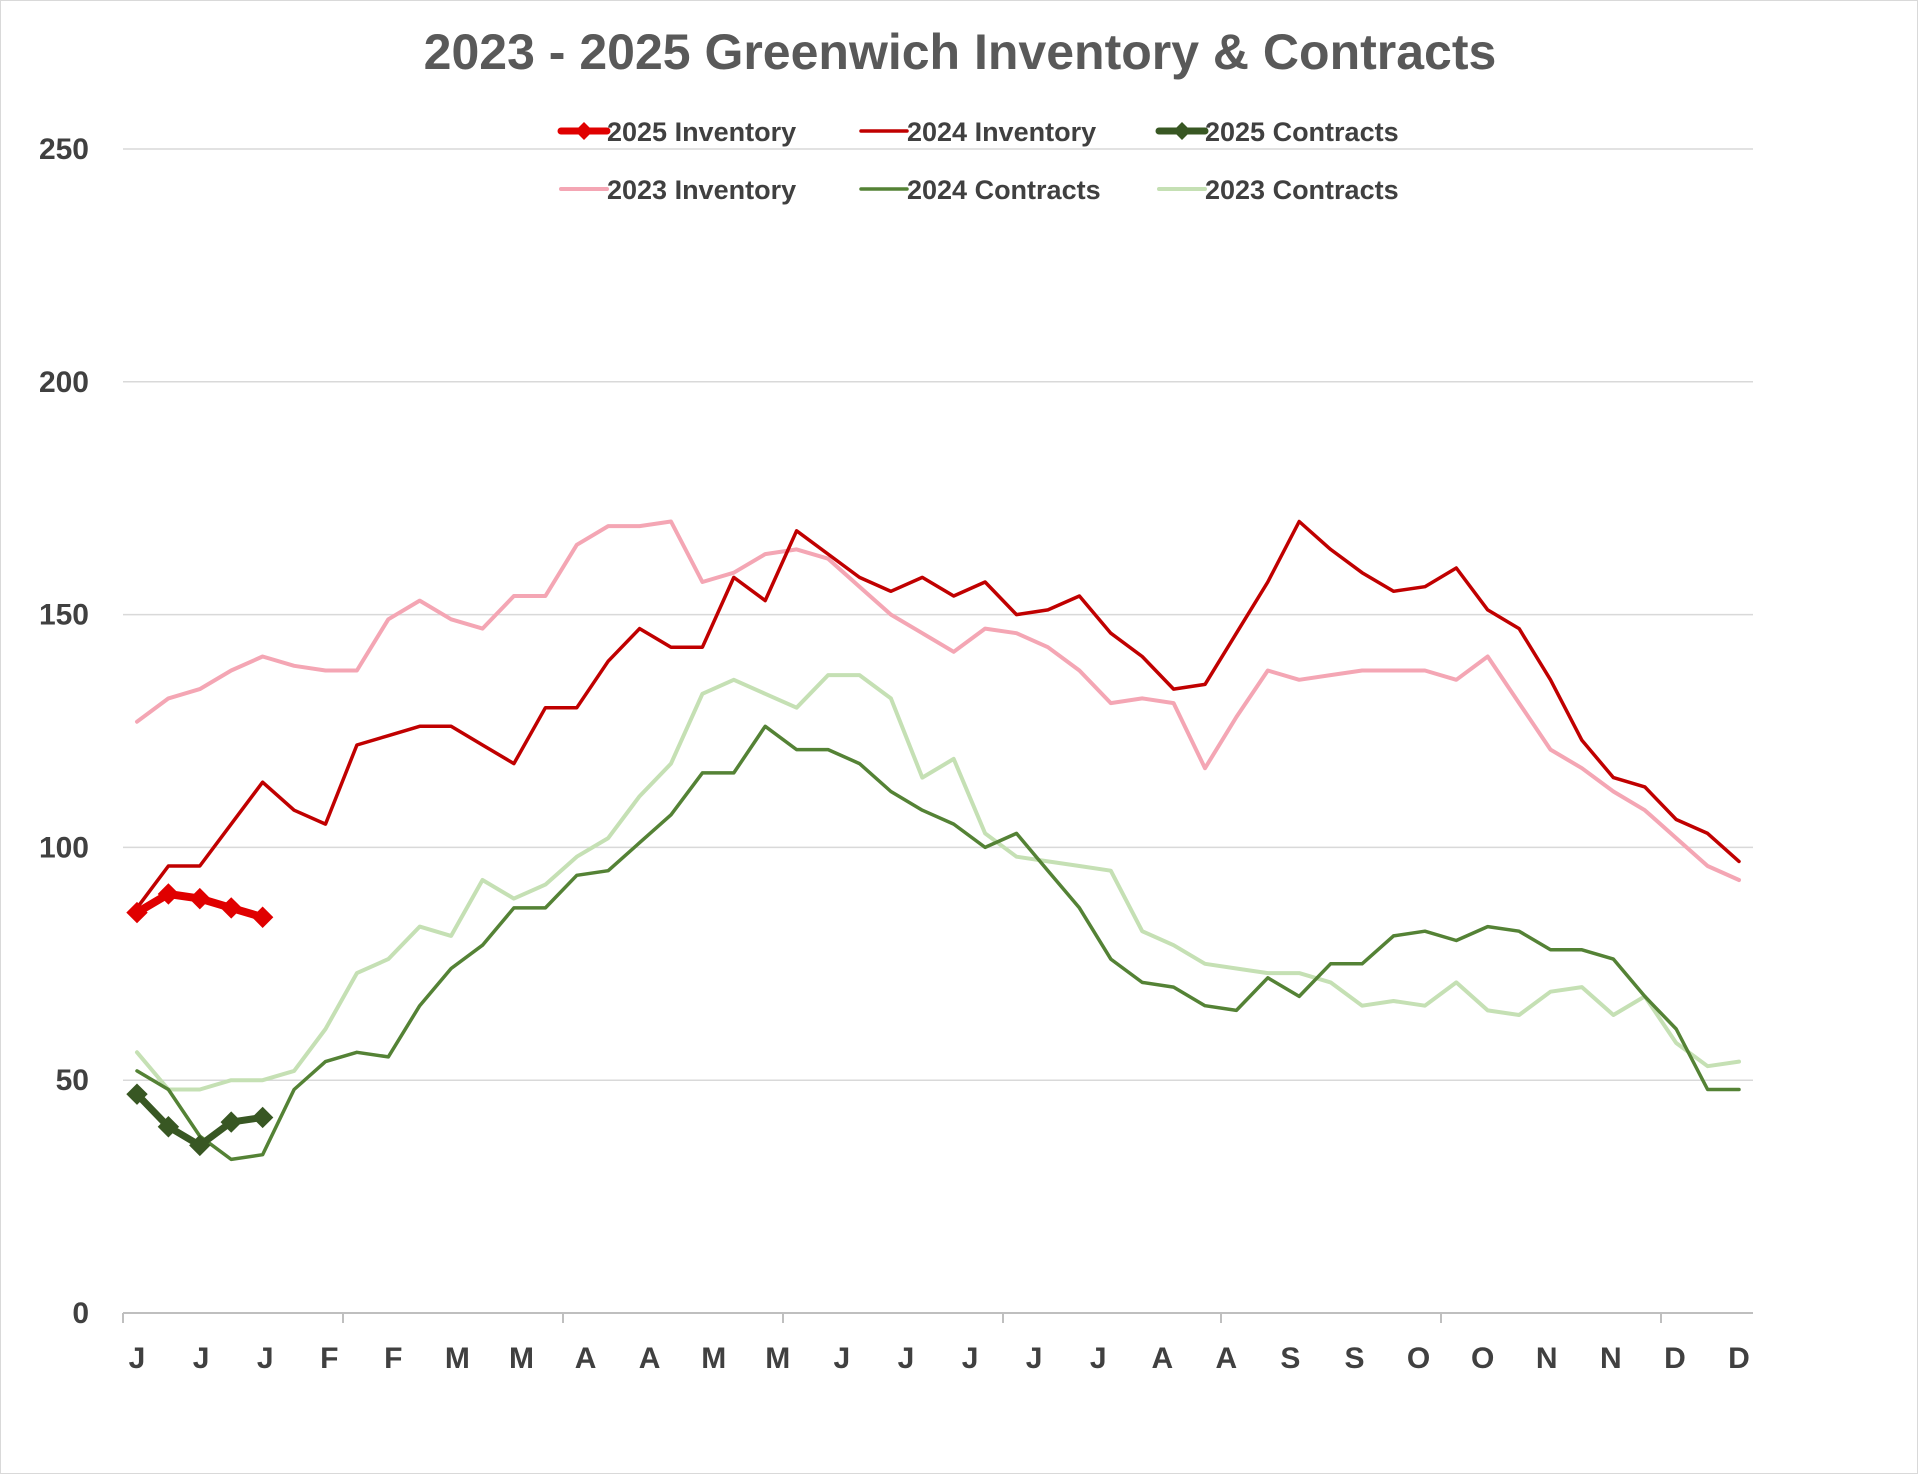  I want to click on legend-label: 2025 Contracts, so click(1302, 132).